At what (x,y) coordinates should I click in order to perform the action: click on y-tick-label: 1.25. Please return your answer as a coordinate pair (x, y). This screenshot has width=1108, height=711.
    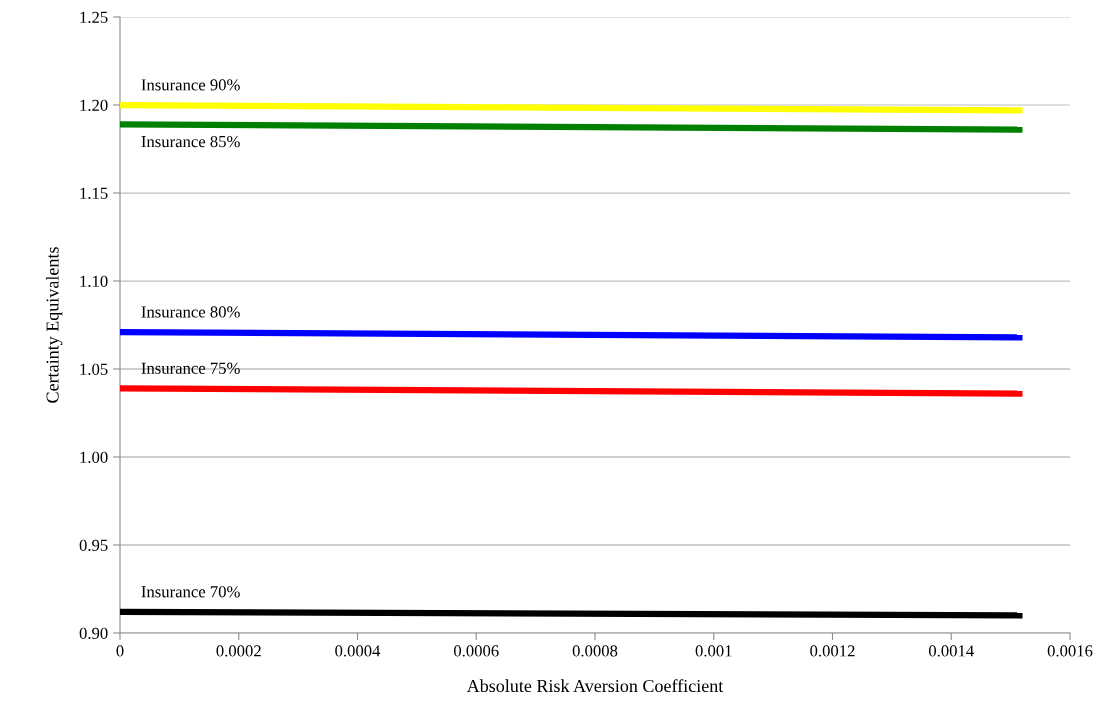
    Looking at the image, I should click on (94, 17).